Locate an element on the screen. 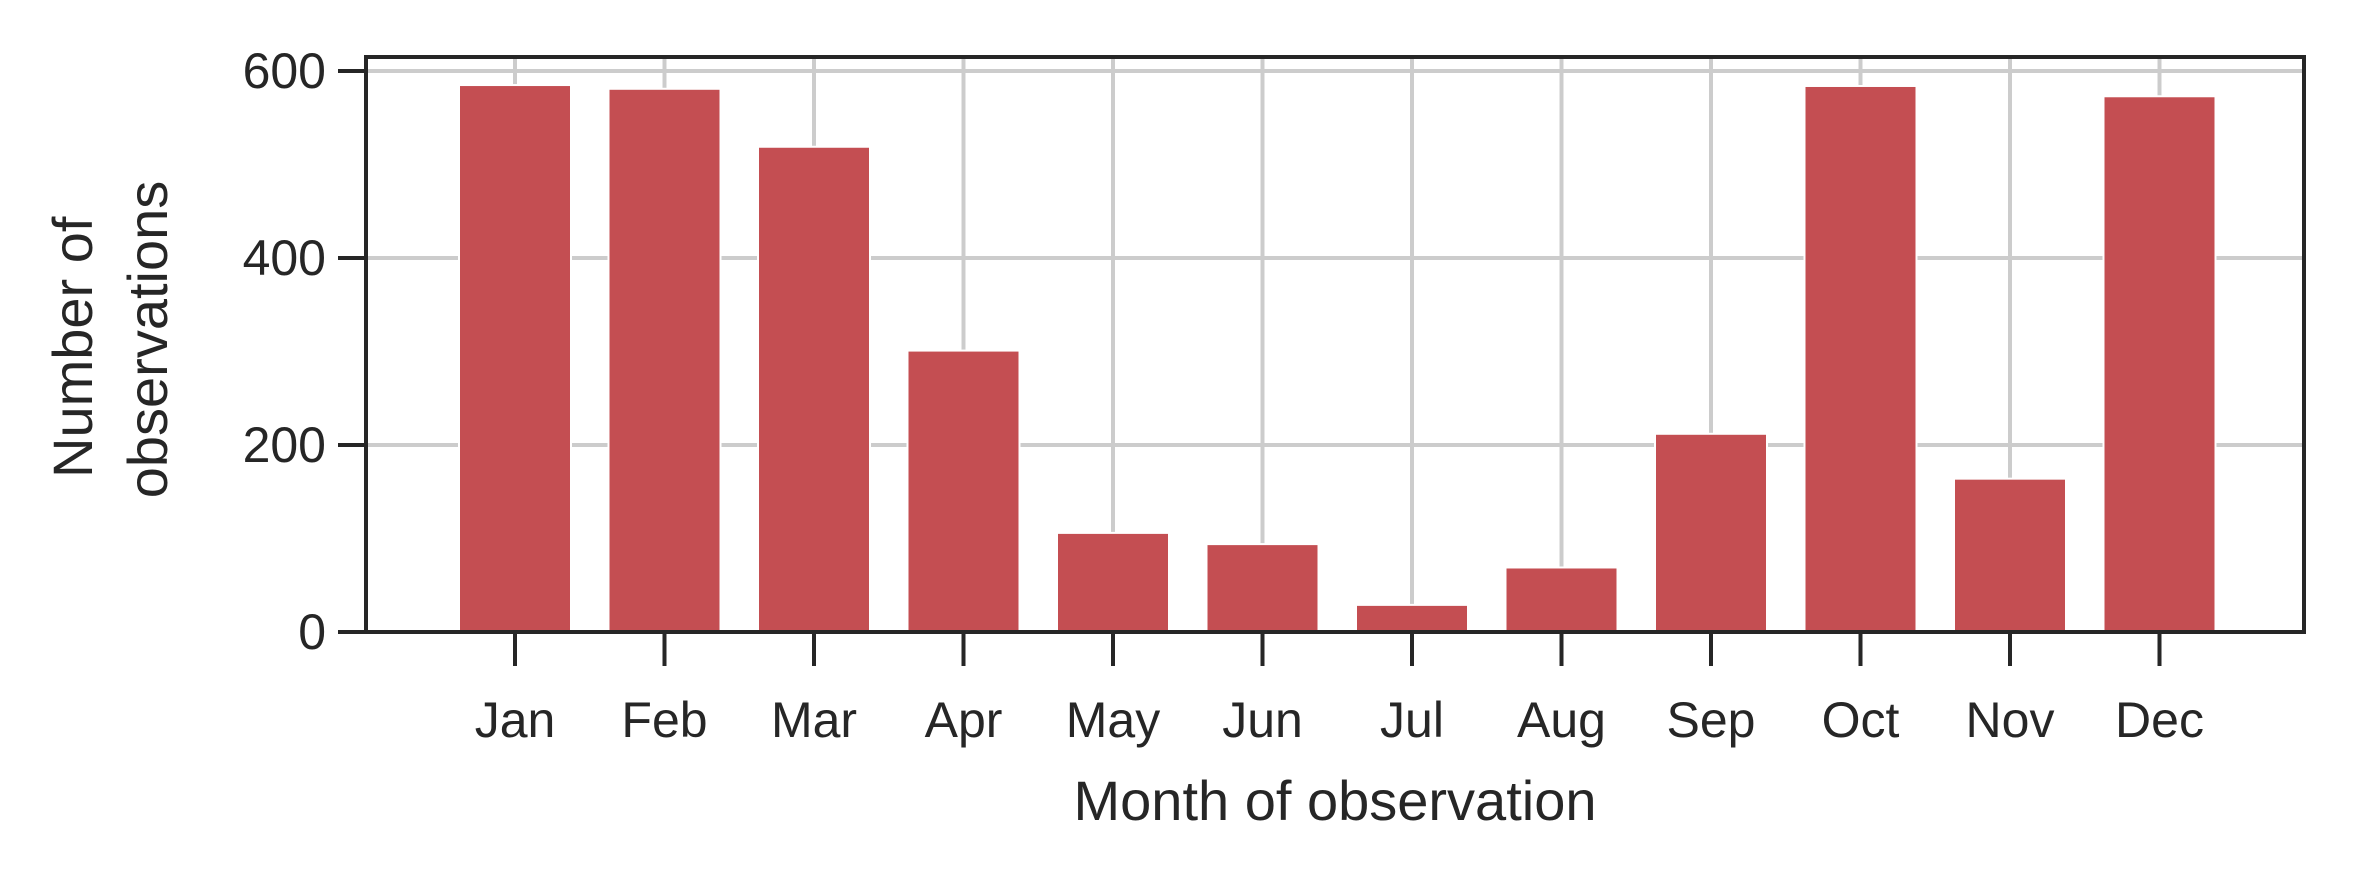 This screenshot has width=2354, height=886. bar-aug is located at coordinates (1561, 599).